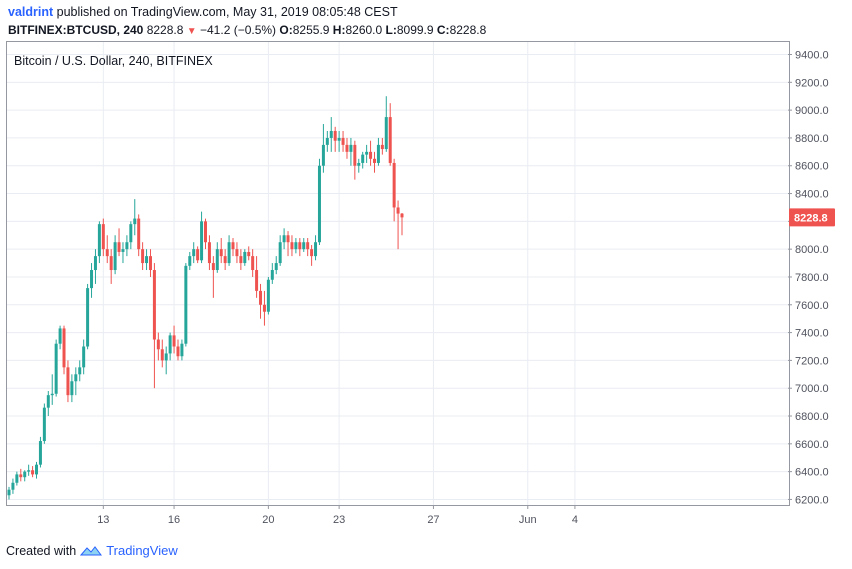  What do you see at coordinates (142, 550) in the screenshot?
I see `tradingview-brand: TradingView` at bounding box center [142, 550].